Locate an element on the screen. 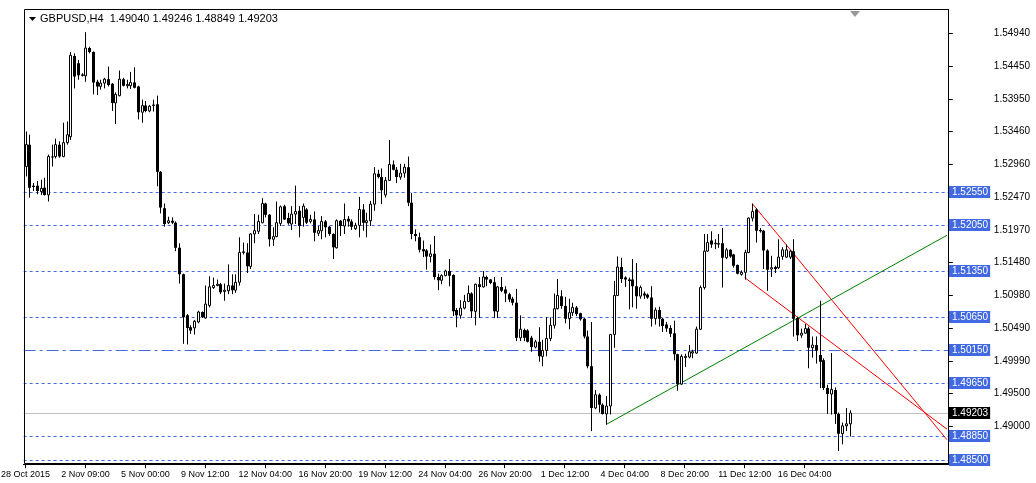  x-tick-label: 5 Nov 00:00 is located at coordinates (145, 474).